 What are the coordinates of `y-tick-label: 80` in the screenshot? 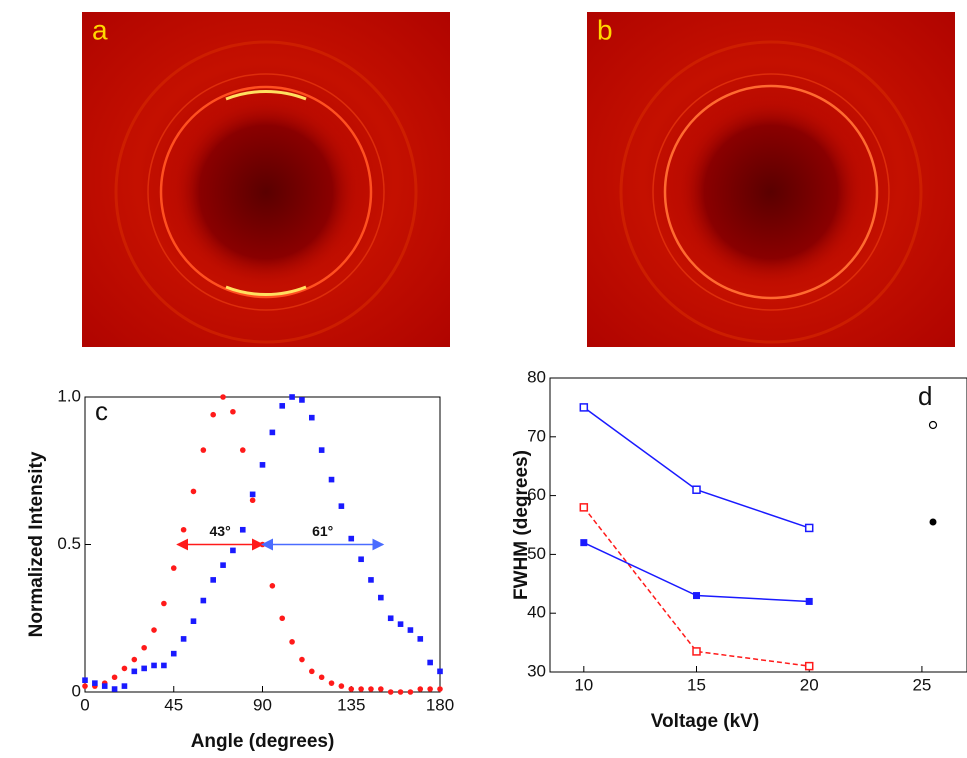 It's located at (536, 376).